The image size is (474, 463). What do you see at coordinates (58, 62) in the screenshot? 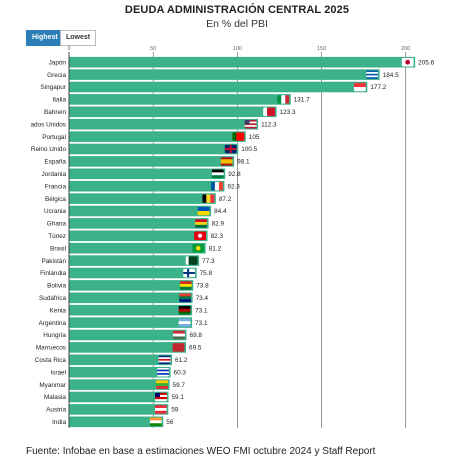
I see `category-label: Japón` at bounding box center [58, 62].